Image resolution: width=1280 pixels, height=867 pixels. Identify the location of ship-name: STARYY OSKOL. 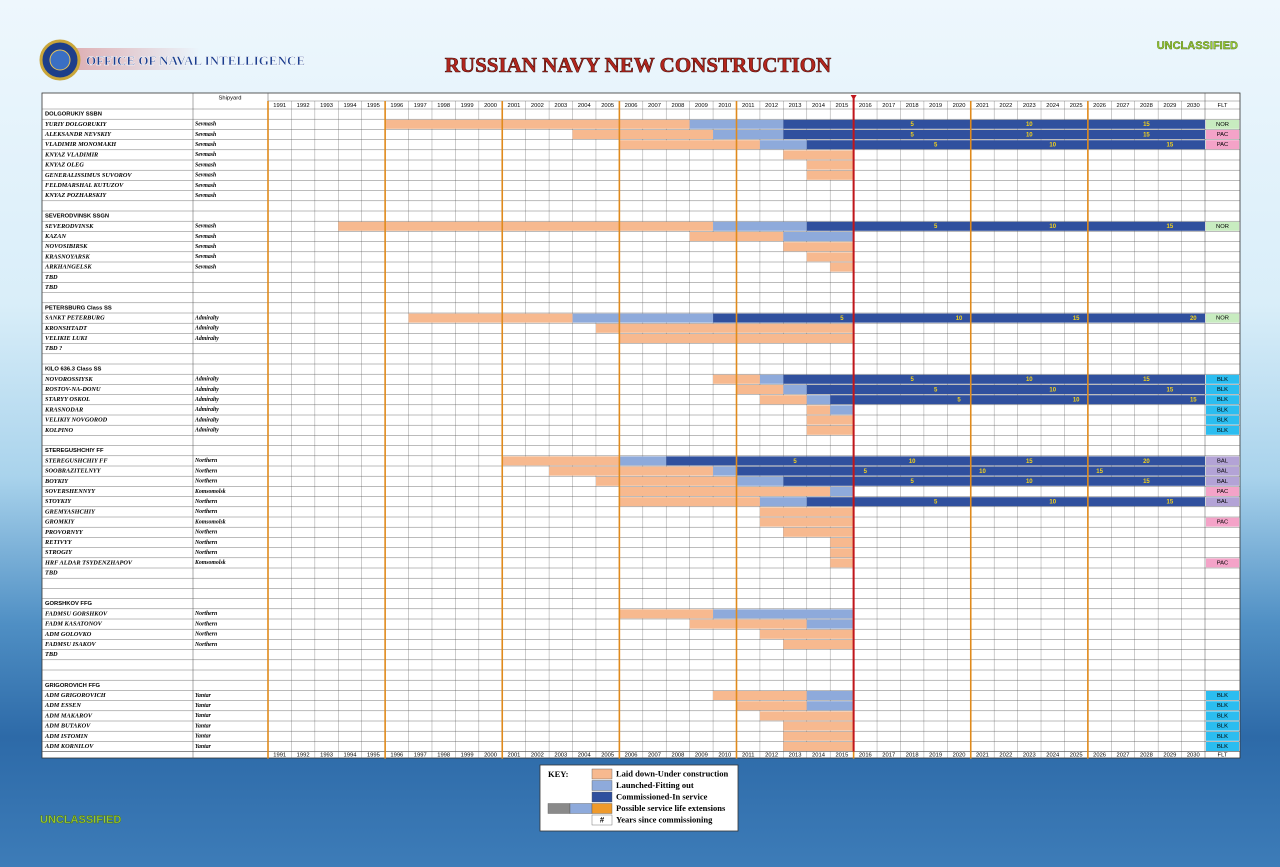
(67, 399).